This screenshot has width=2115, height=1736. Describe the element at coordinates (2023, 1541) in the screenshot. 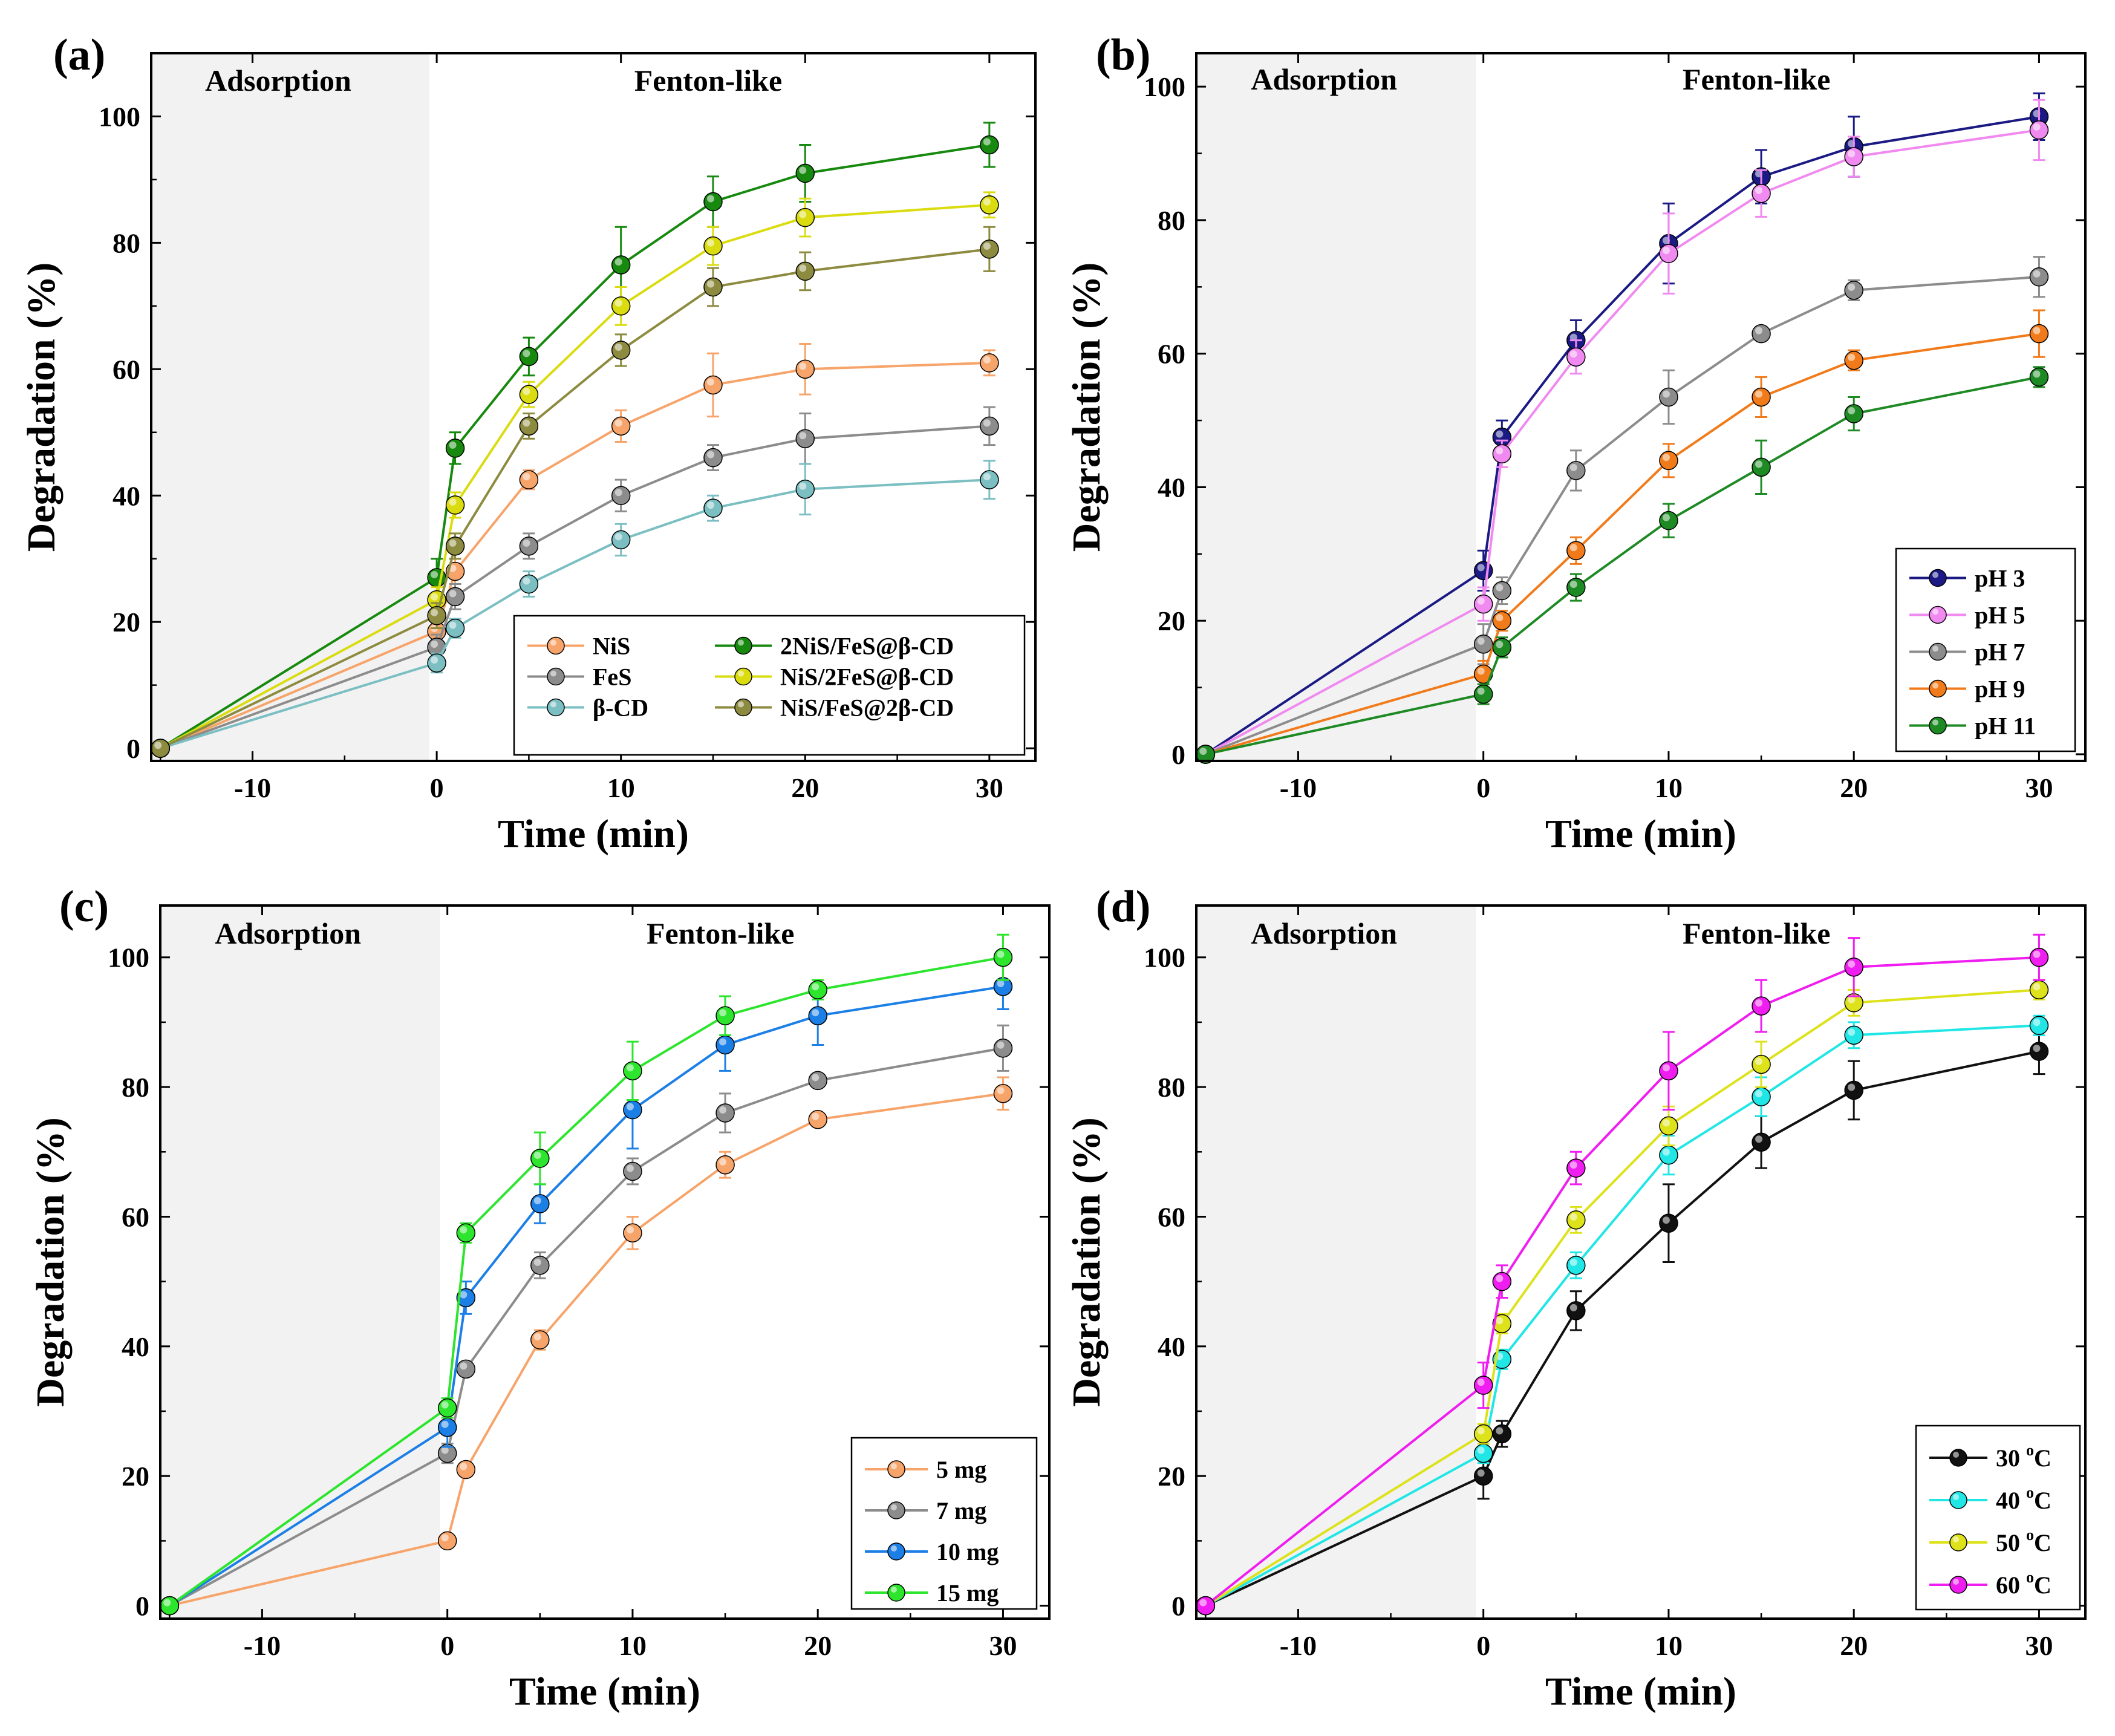

I see `legend-label: 50 oC` at that location.